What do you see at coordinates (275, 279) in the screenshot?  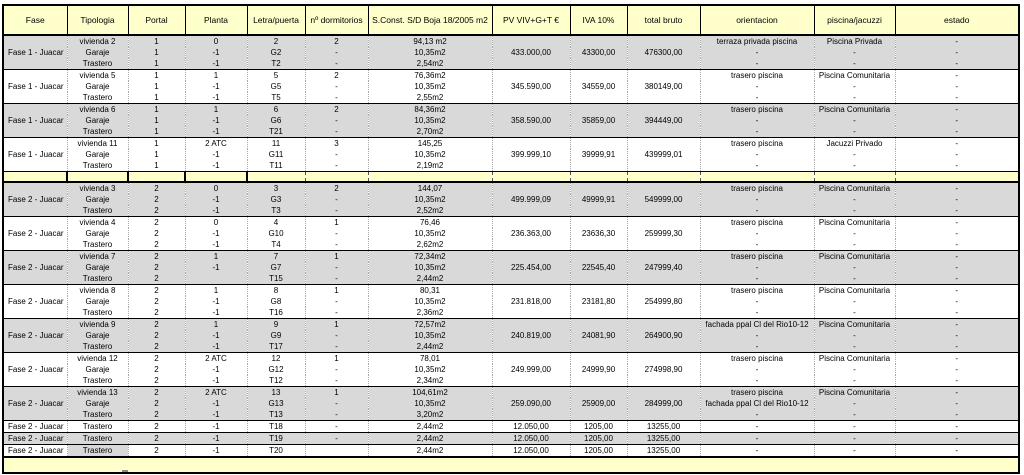 I see `cell-letra: T15` at bounding box center [275, 279].